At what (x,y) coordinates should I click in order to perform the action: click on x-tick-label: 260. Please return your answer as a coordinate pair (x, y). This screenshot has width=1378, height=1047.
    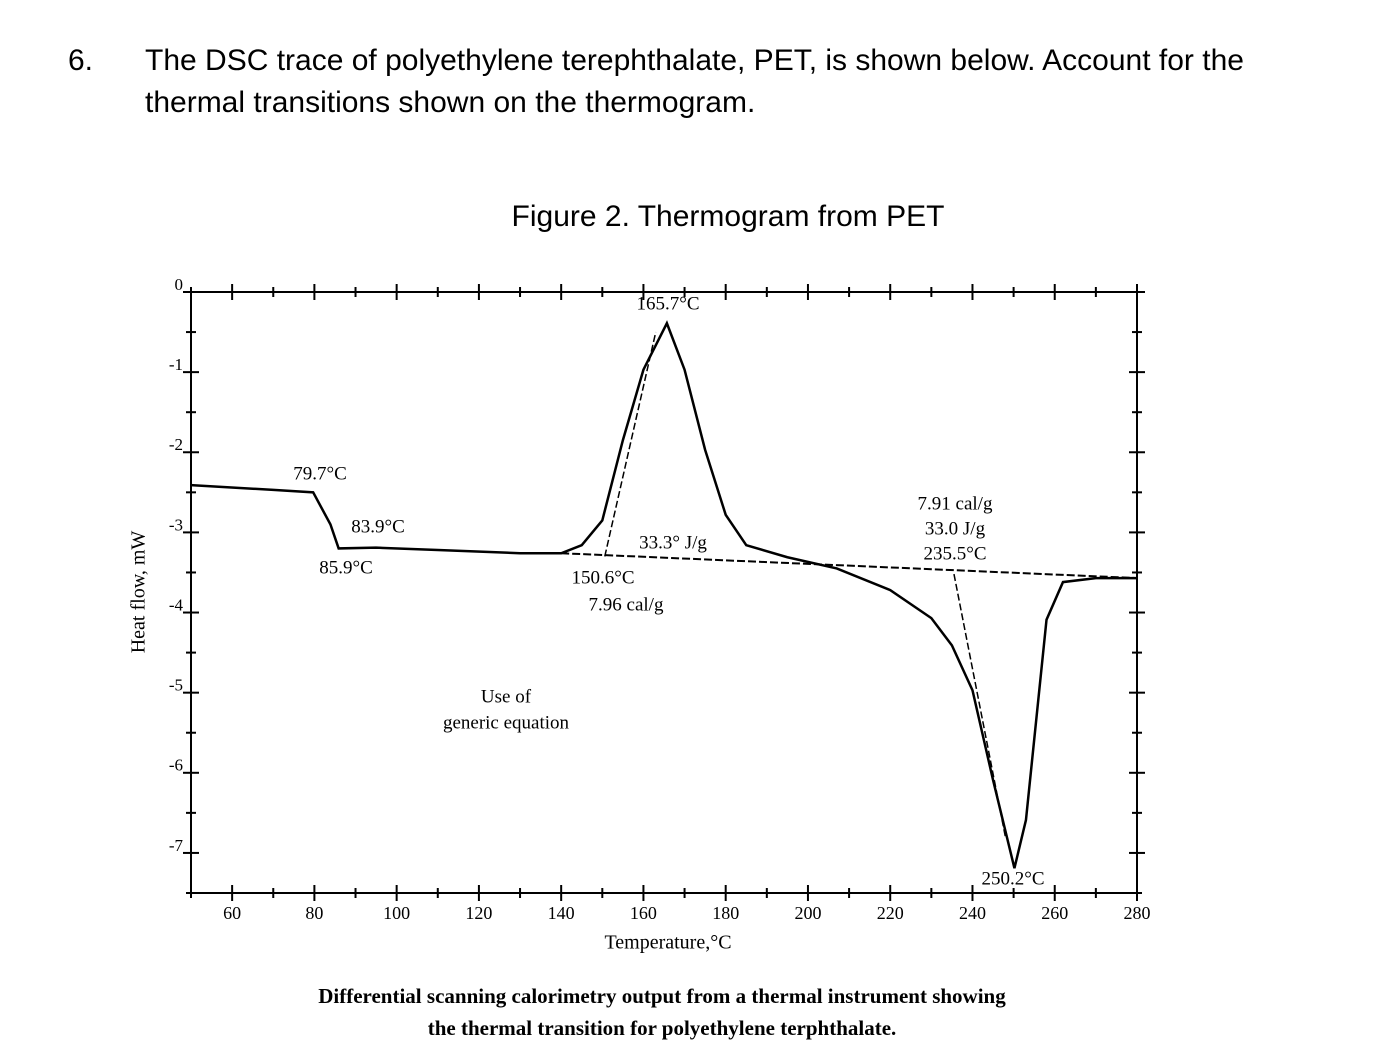
    Looking at the image, I should click on (1054, 913).